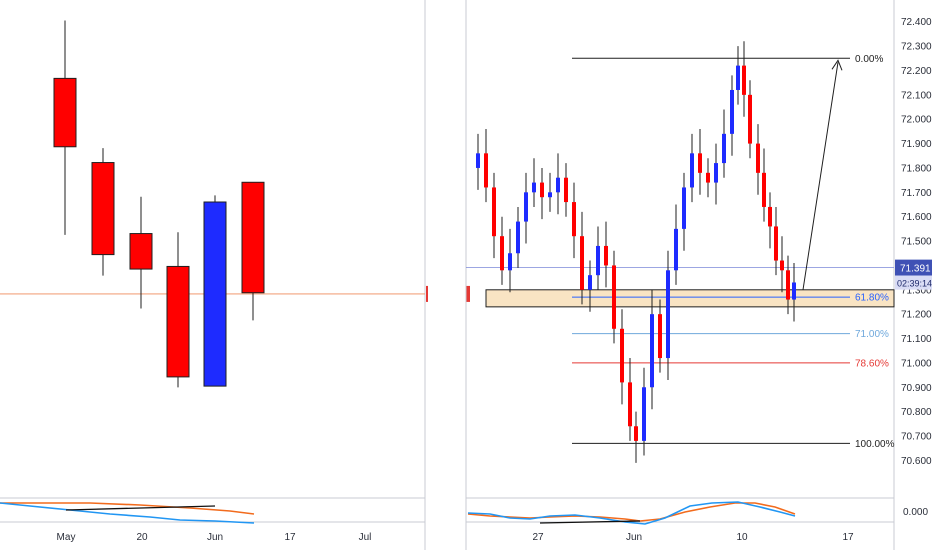  Describe the element at coordinates (916, 22) in the screenshot. I see `right-y-tick-label: 72.400` at that location.